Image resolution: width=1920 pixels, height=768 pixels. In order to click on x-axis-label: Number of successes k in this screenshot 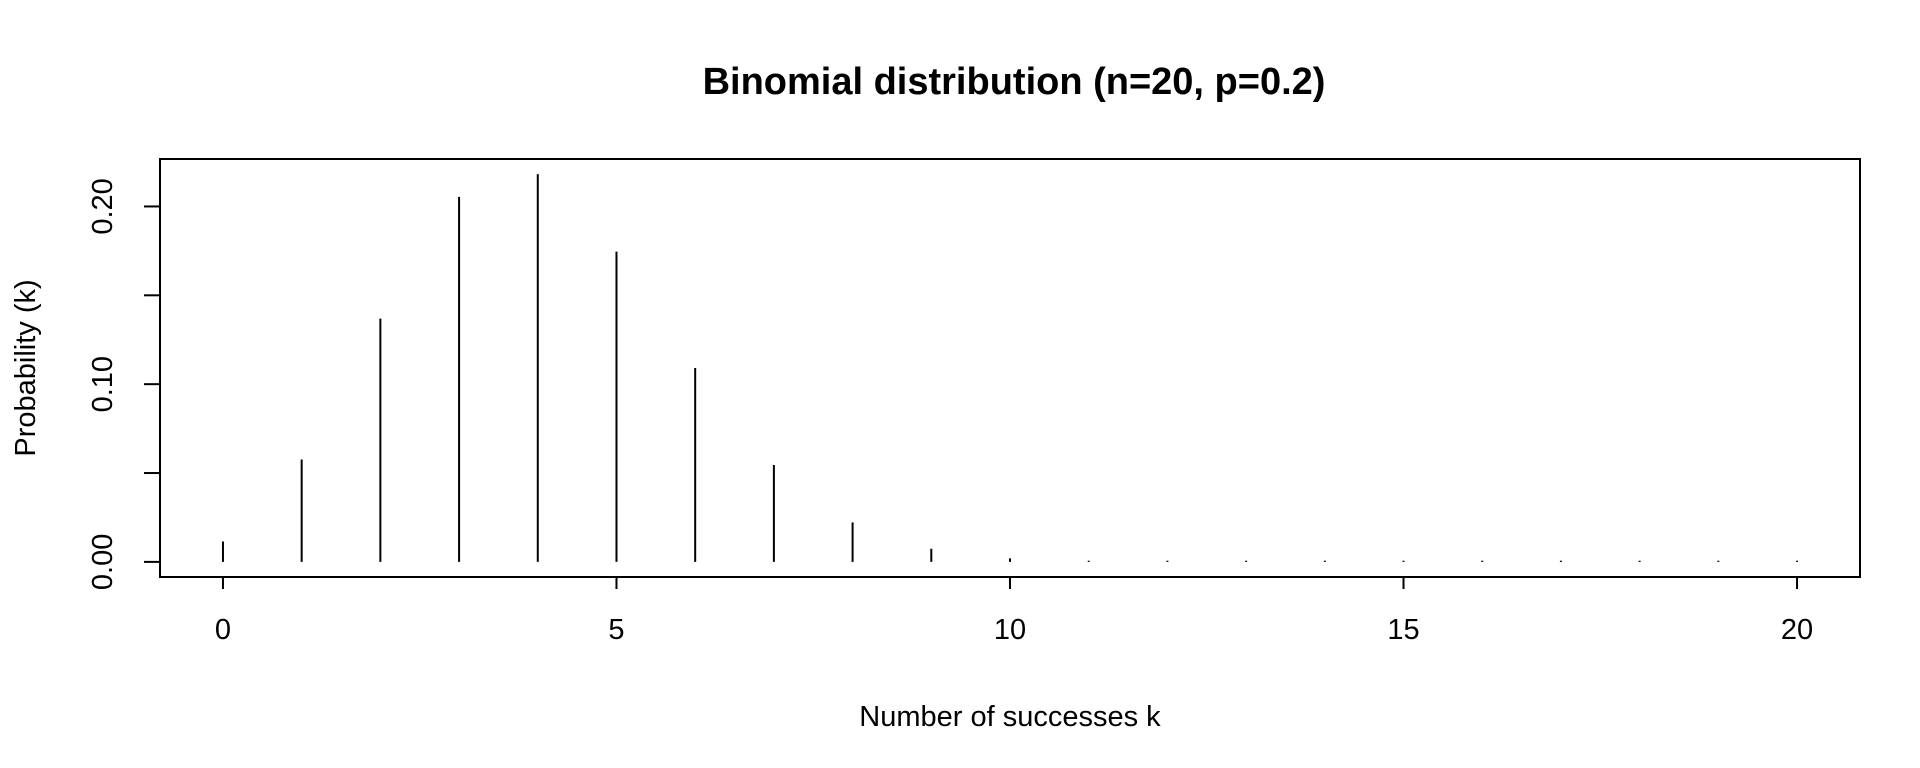, I will do `click(1010, 717)`.